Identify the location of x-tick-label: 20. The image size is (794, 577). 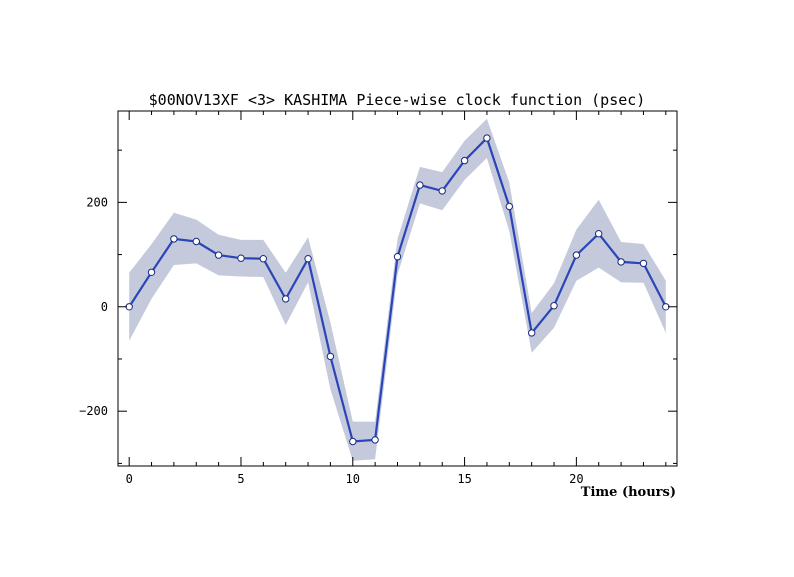
(576, 479).